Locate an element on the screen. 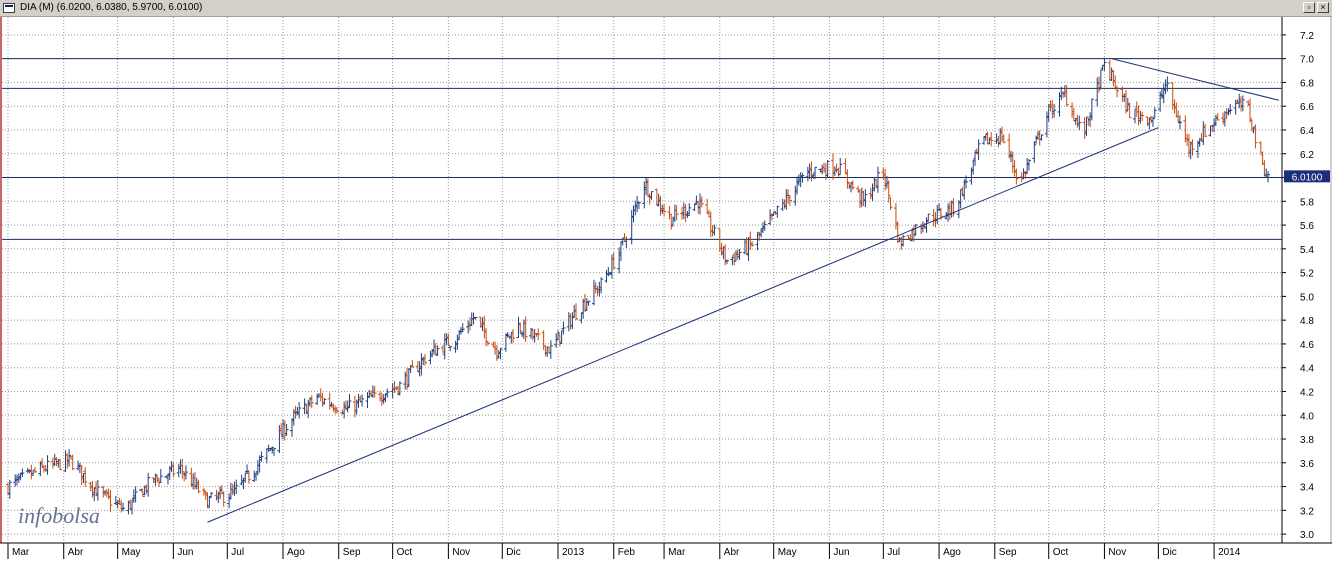  trendline is located at coordinates (1195, 79).